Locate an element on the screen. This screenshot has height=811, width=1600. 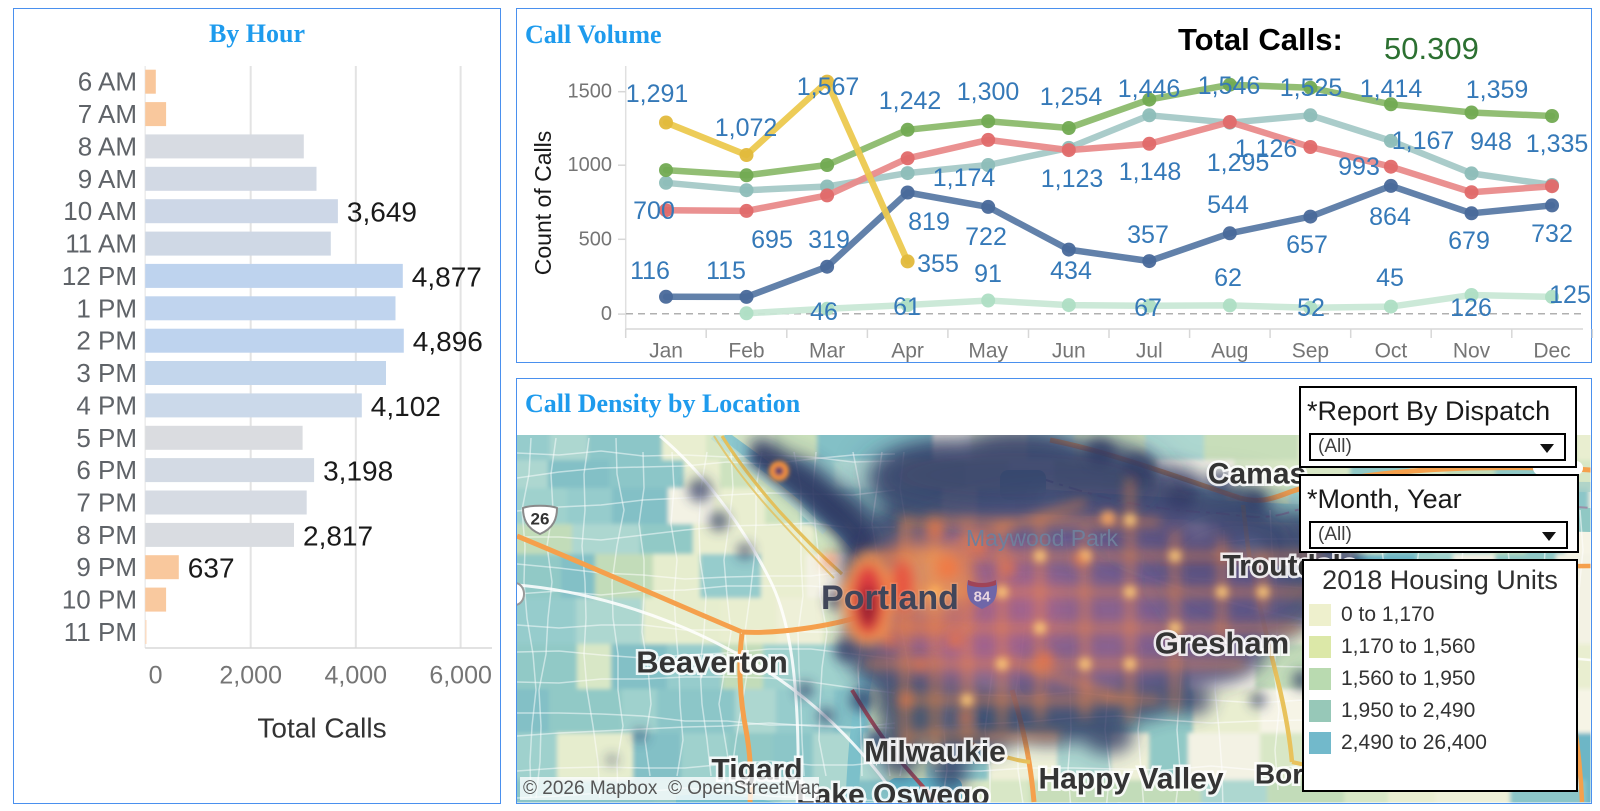
svg-text: 4 PM is located at coordinates (106, 405).